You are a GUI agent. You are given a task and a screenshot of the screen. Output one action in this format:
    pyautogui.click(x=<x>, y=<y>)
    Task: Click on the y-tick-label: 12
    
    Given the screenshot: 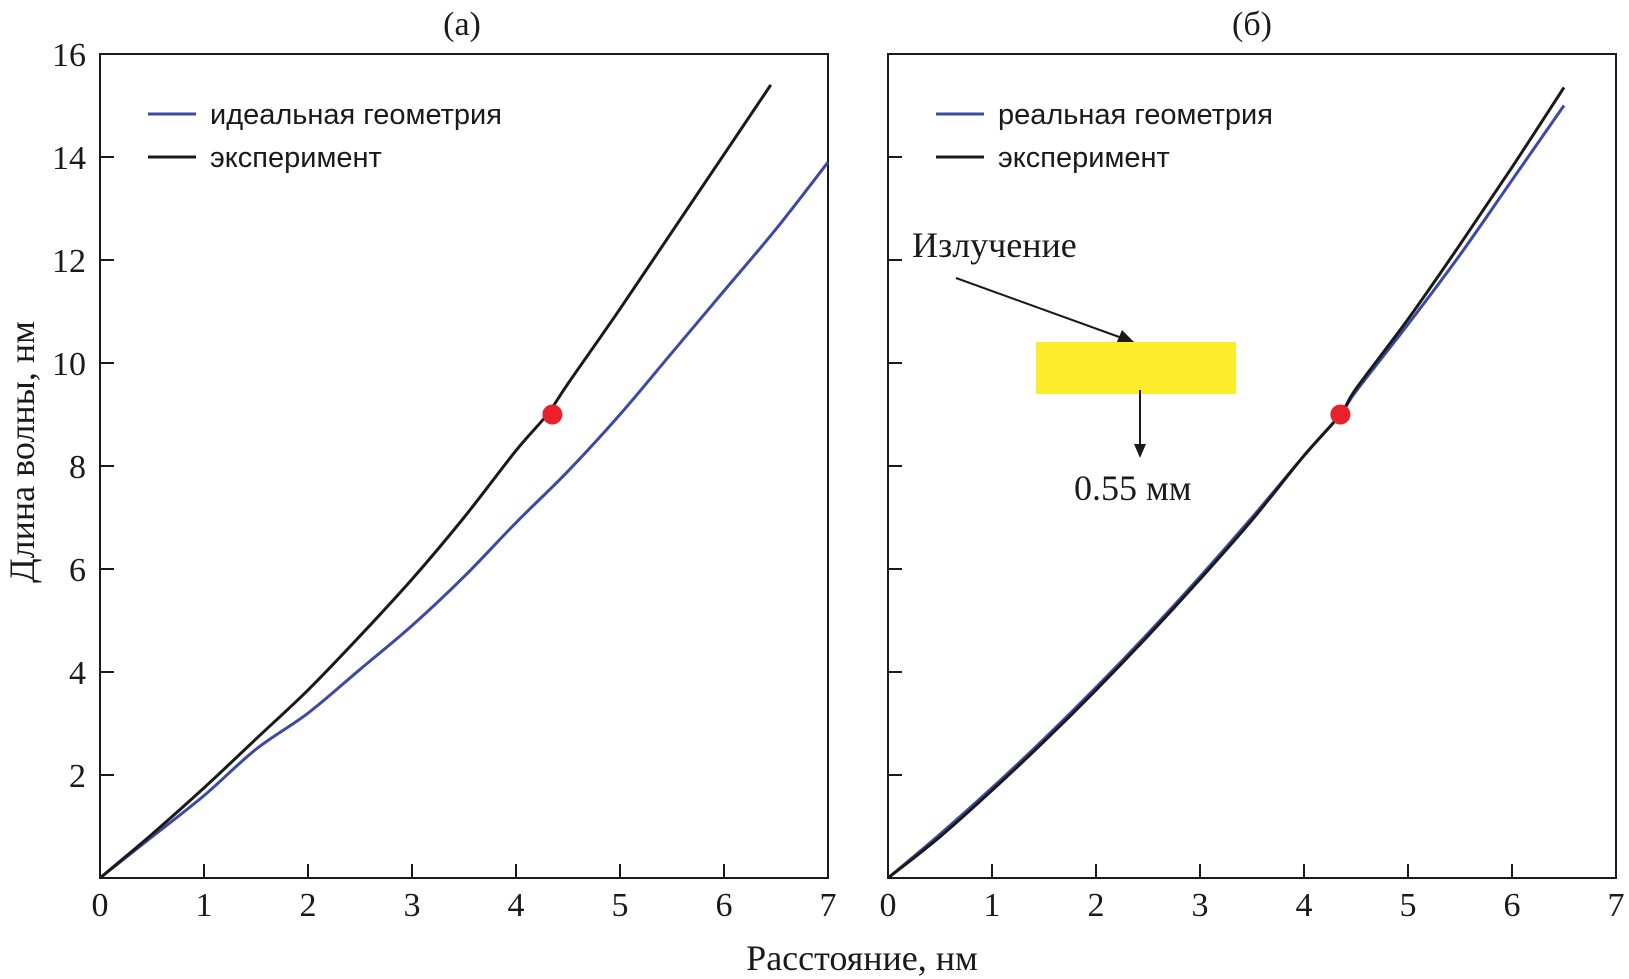 What is the action you would take?
    pyautogui.click(x=69, y=261)
    